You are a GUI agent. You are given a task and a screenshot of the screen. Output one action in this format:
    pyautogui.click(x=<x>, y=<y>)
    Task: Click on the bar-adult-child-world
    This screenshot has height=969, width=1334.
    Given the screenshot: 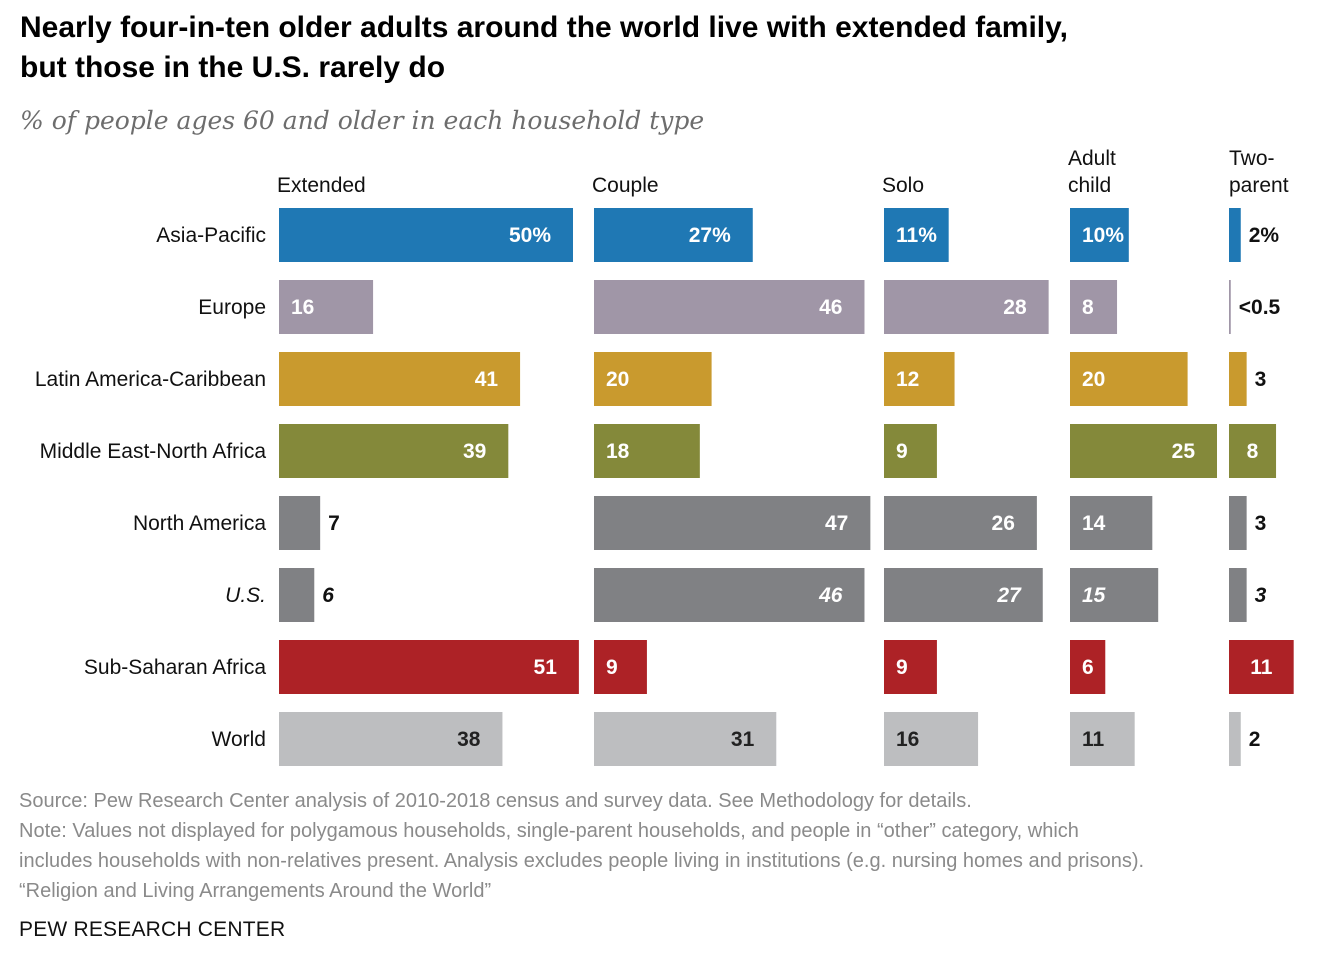 What is the action you would take?
    pyautogui.click(x=1102, y=739)
    